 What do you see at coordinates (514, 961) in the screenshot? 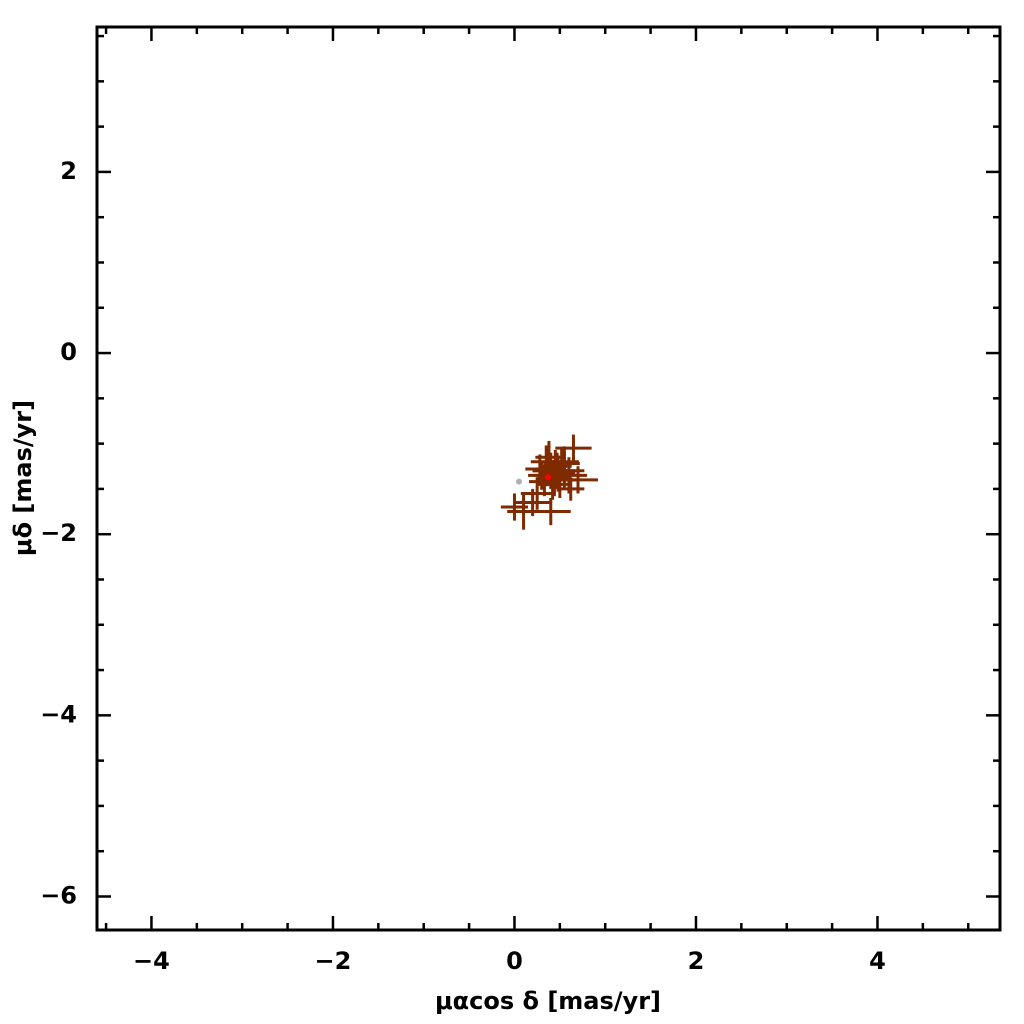
I see `x-tick-label: 0` at bounding box center [514, 961].